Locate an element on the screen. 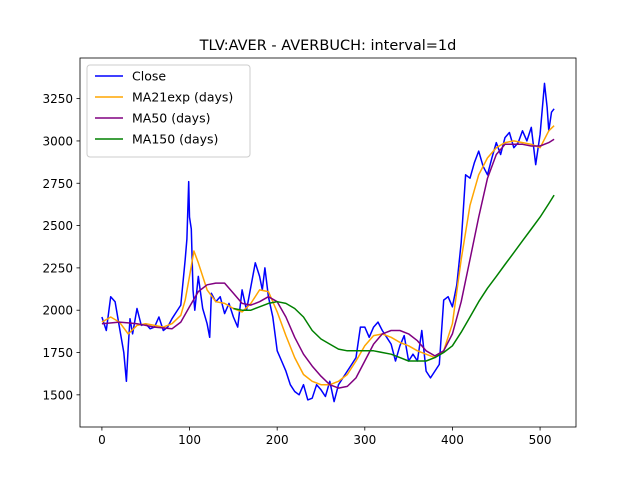 This screenshot has width=640, height=480. y-tick-label: 1750 is located at coordinates (57, 353).